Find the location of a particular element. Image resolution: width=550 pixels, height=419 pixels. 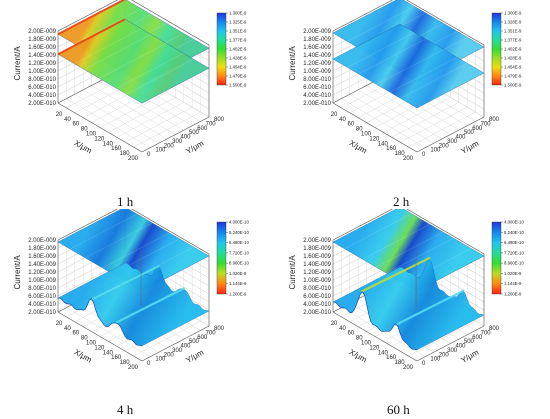

z-axis-title: Current/A is located at coordinates (292, 272).